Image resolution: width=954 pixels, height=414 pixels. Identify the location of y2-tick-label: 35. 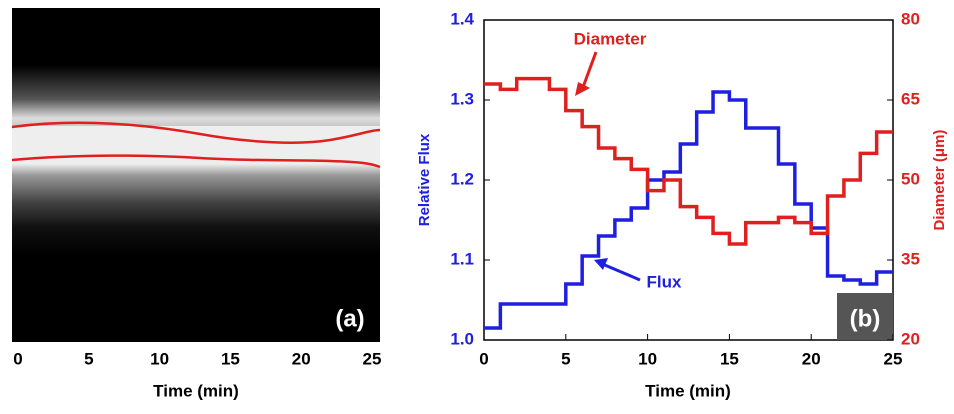
(910, 258).